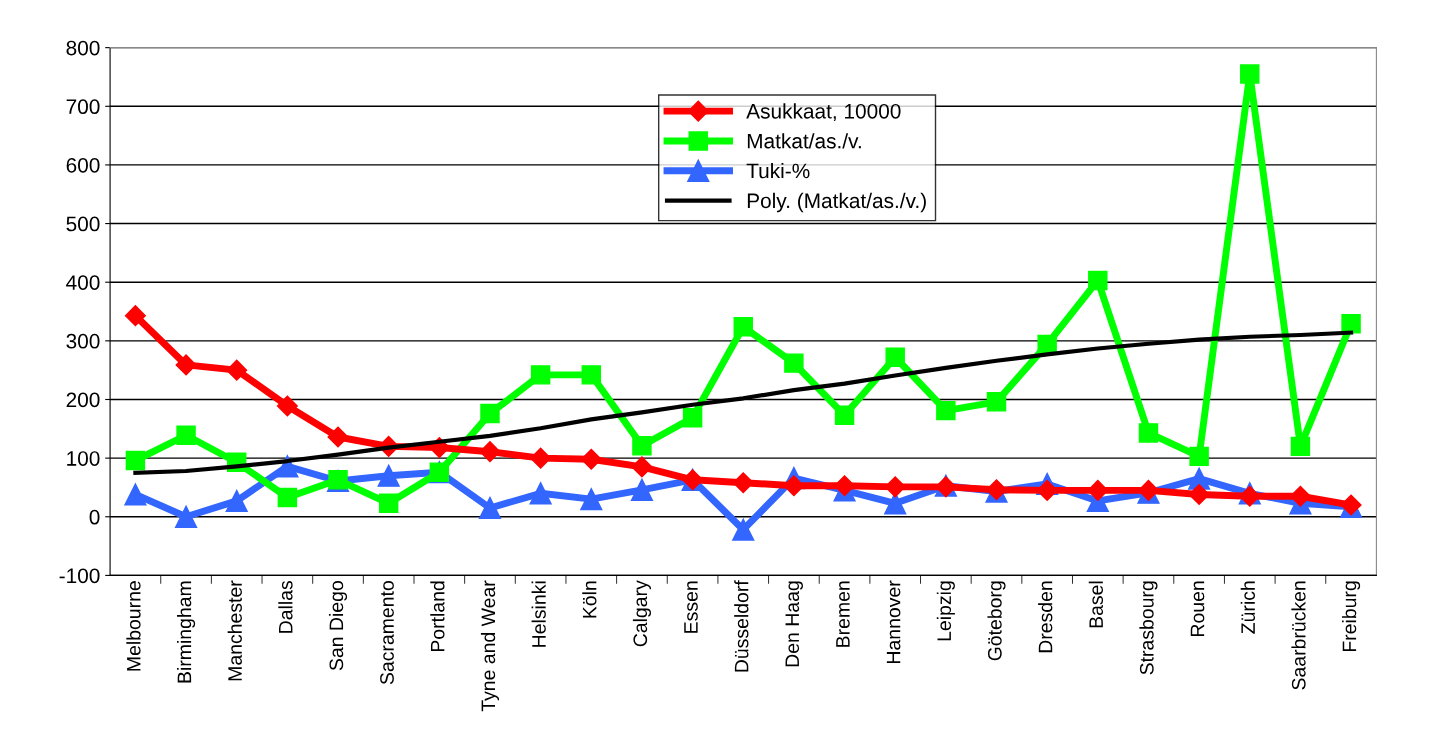  I want to click on x-tick-label: Dallas, so click(285, 606).